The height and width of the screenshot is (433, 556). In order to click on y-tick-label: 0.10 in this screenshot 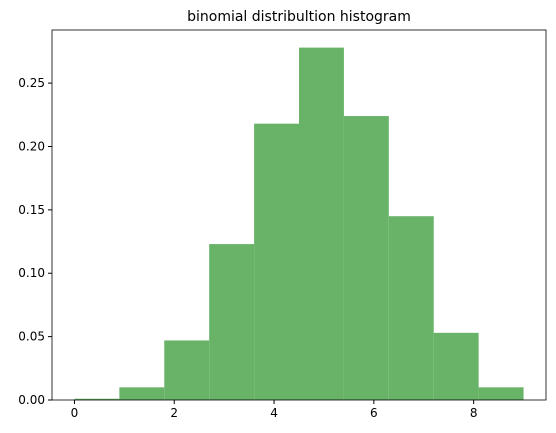, I will do `click(31, 273)`.